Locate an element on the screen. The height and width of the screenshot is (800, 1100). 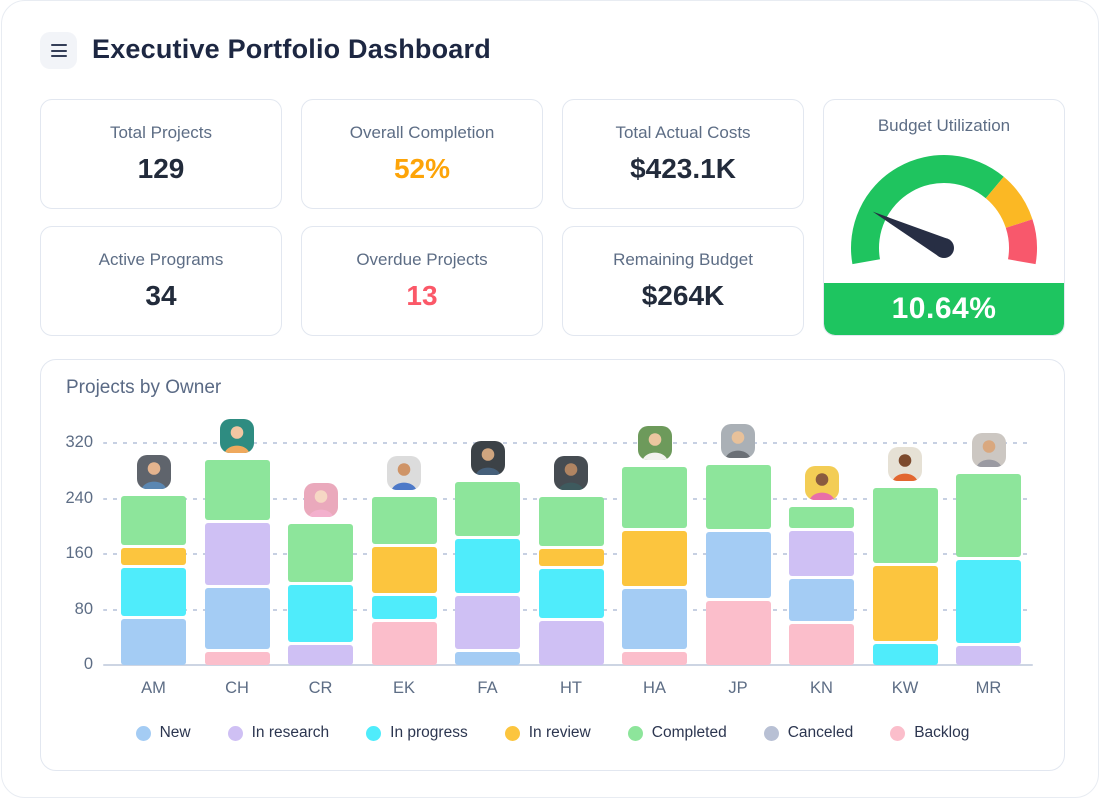
bar-segment-completed-JP is located at coordinates (738, 496).